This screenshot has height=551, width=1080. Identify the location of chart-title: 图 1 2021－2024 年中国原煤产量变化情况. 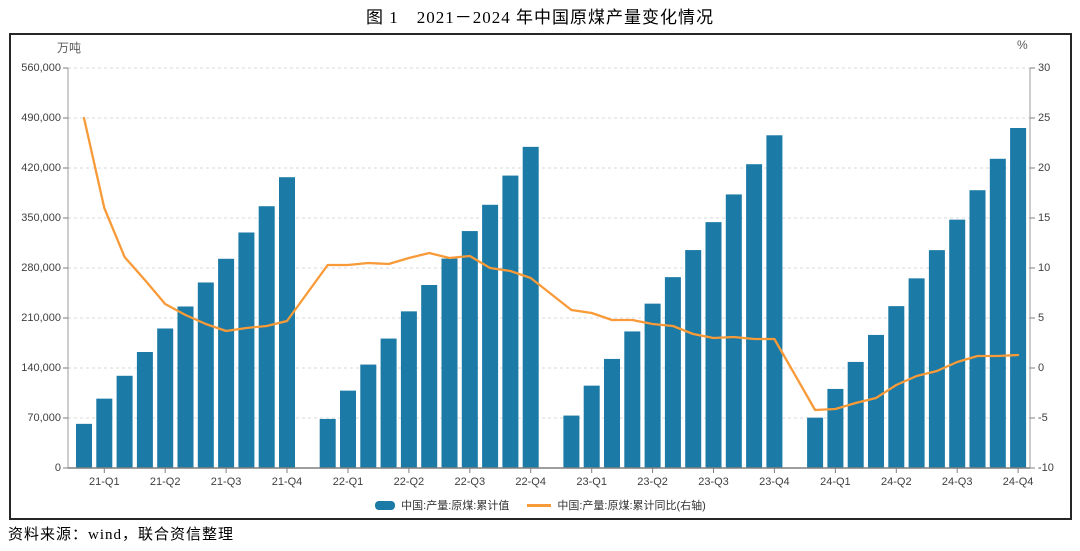
(540, 17).